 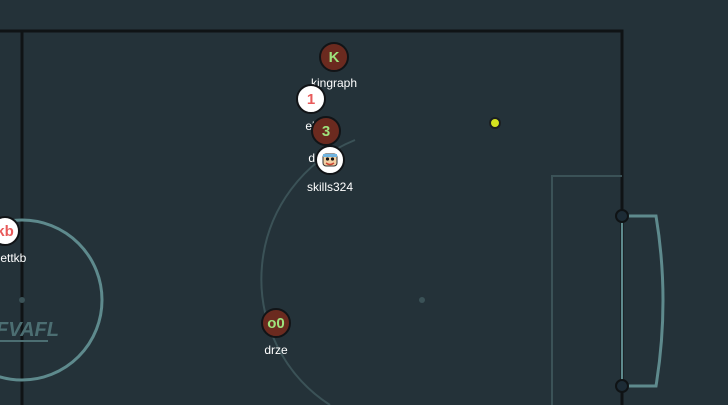 I want to click on league-logo-text: FVAFL, so click(x=29, y=330).